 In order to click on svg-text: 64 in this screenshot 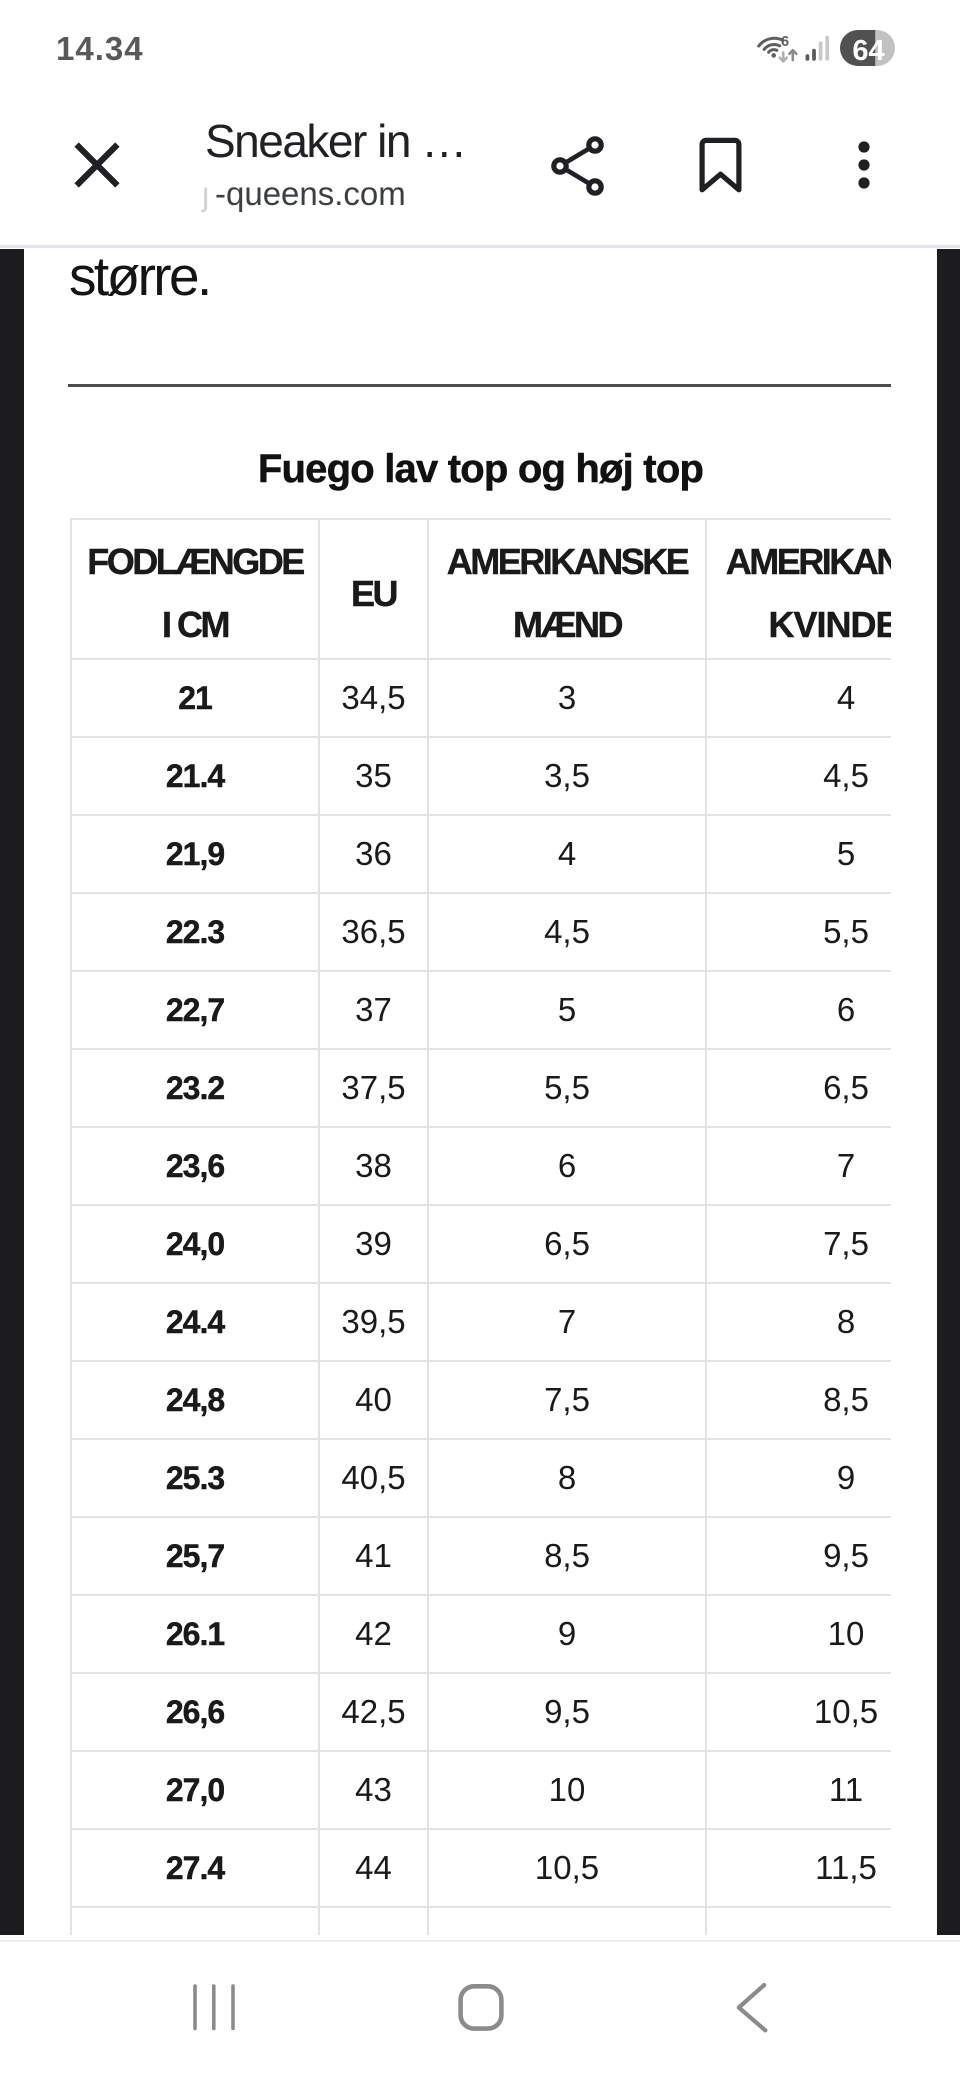, I will do `click(868, 51)`.